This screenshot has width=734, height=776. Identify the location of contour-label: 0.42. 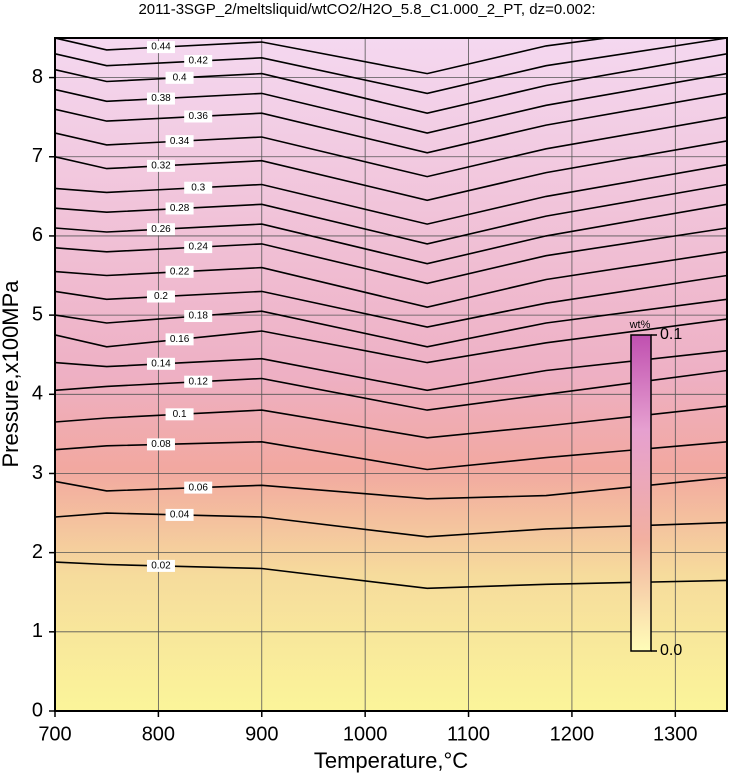
(198, 61).